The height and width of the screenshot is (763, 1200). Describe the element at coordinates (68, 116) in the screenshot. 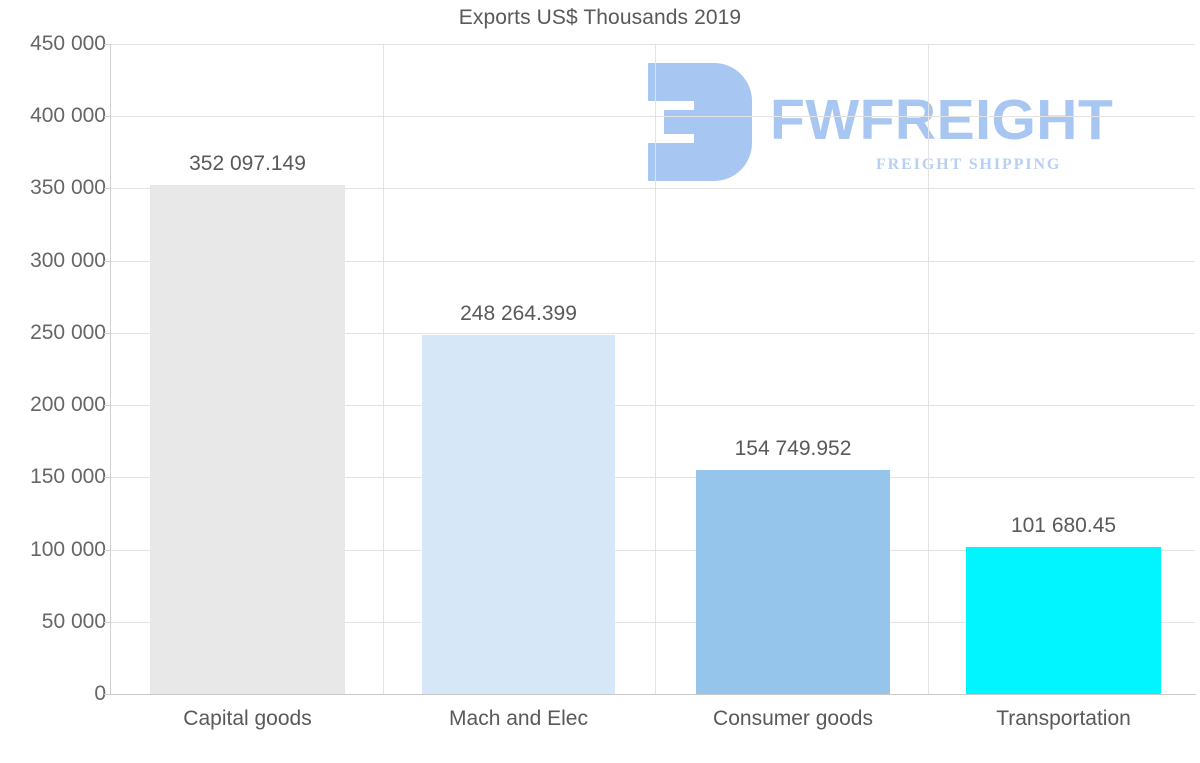

I see `y-axis-tick-label: 400 000` at that location.